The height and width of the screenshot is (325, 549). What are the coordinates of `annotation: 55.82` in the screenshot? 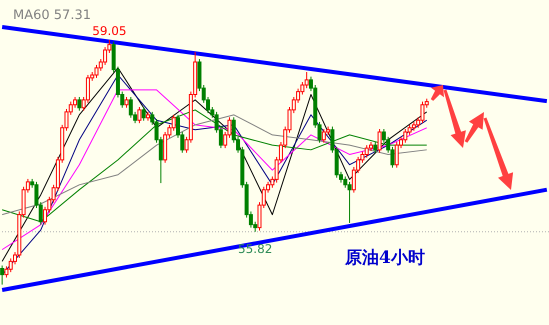 It's located at (255, 249).